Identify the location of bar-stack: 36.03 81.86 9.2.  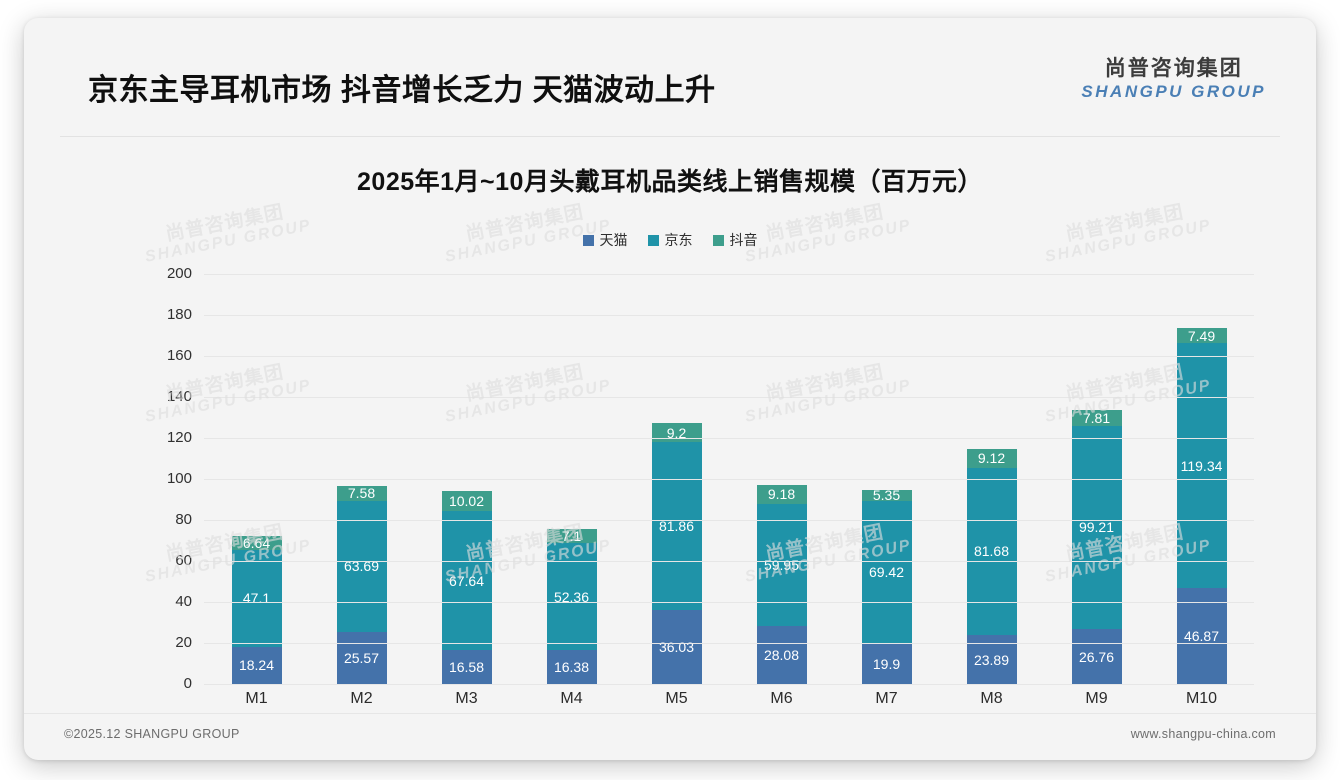
(676, 553).